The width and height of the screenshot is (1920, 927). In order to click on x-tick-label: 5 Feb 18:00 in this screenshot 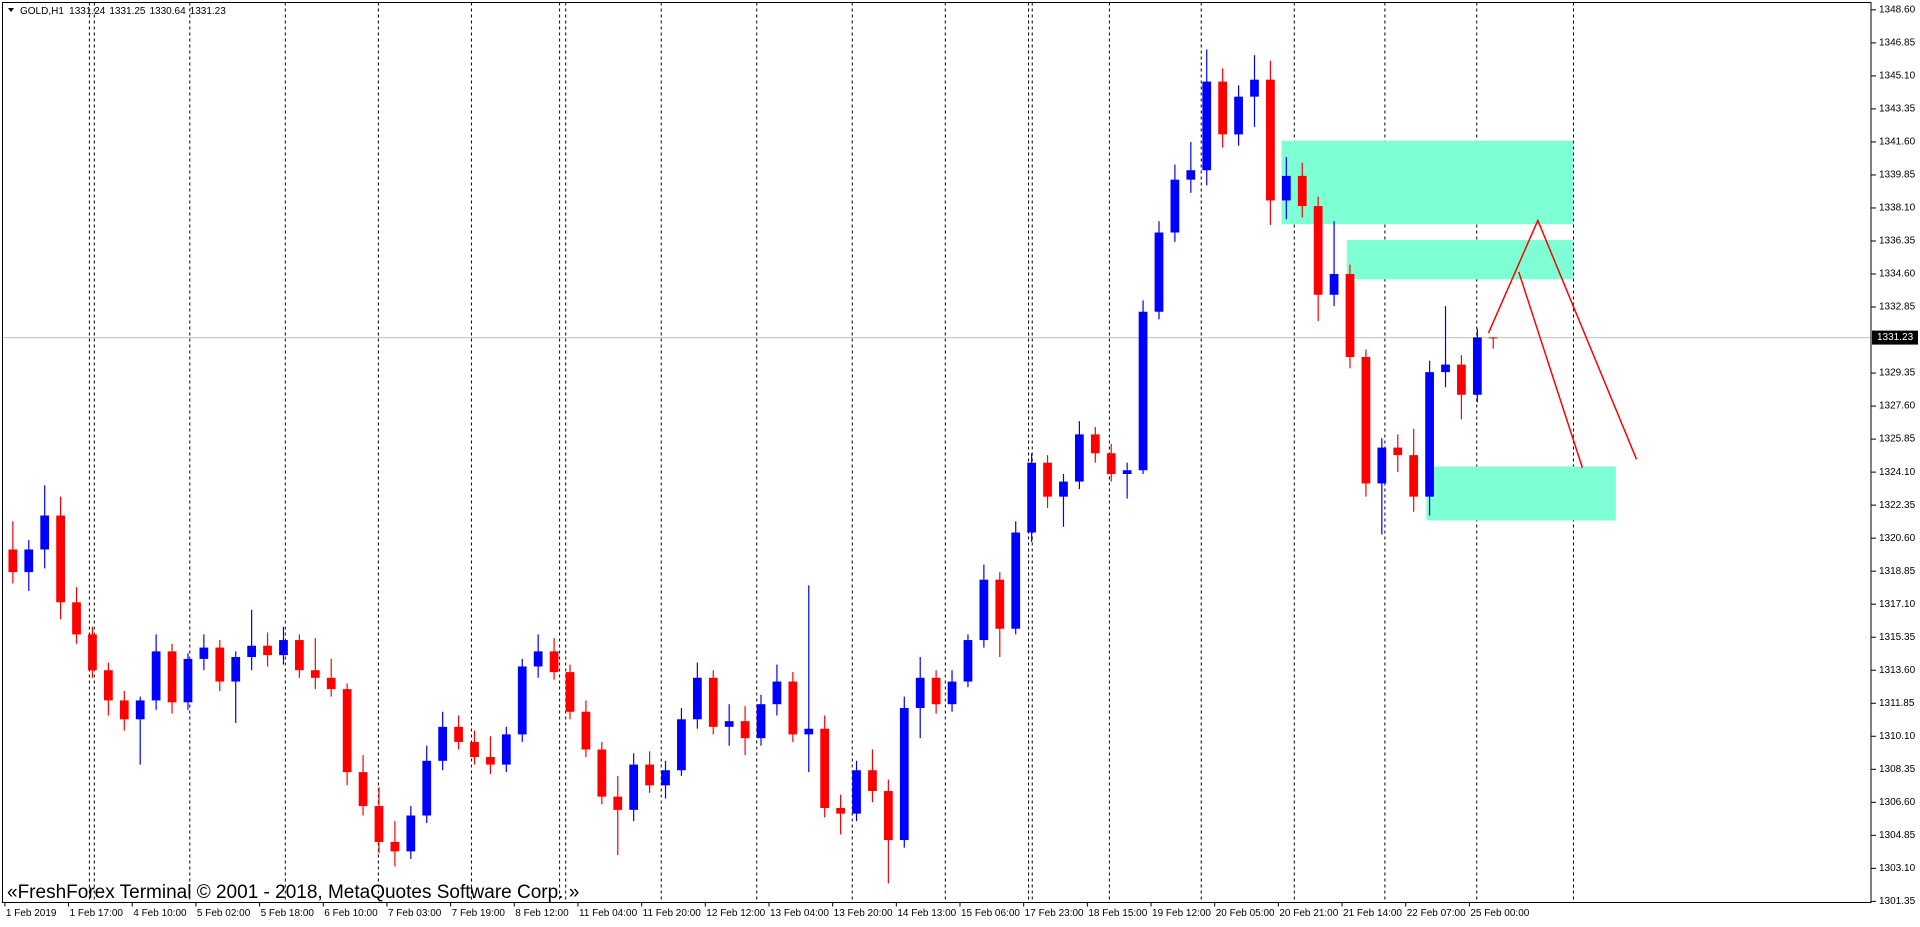, I will do `click(288, 913)`.